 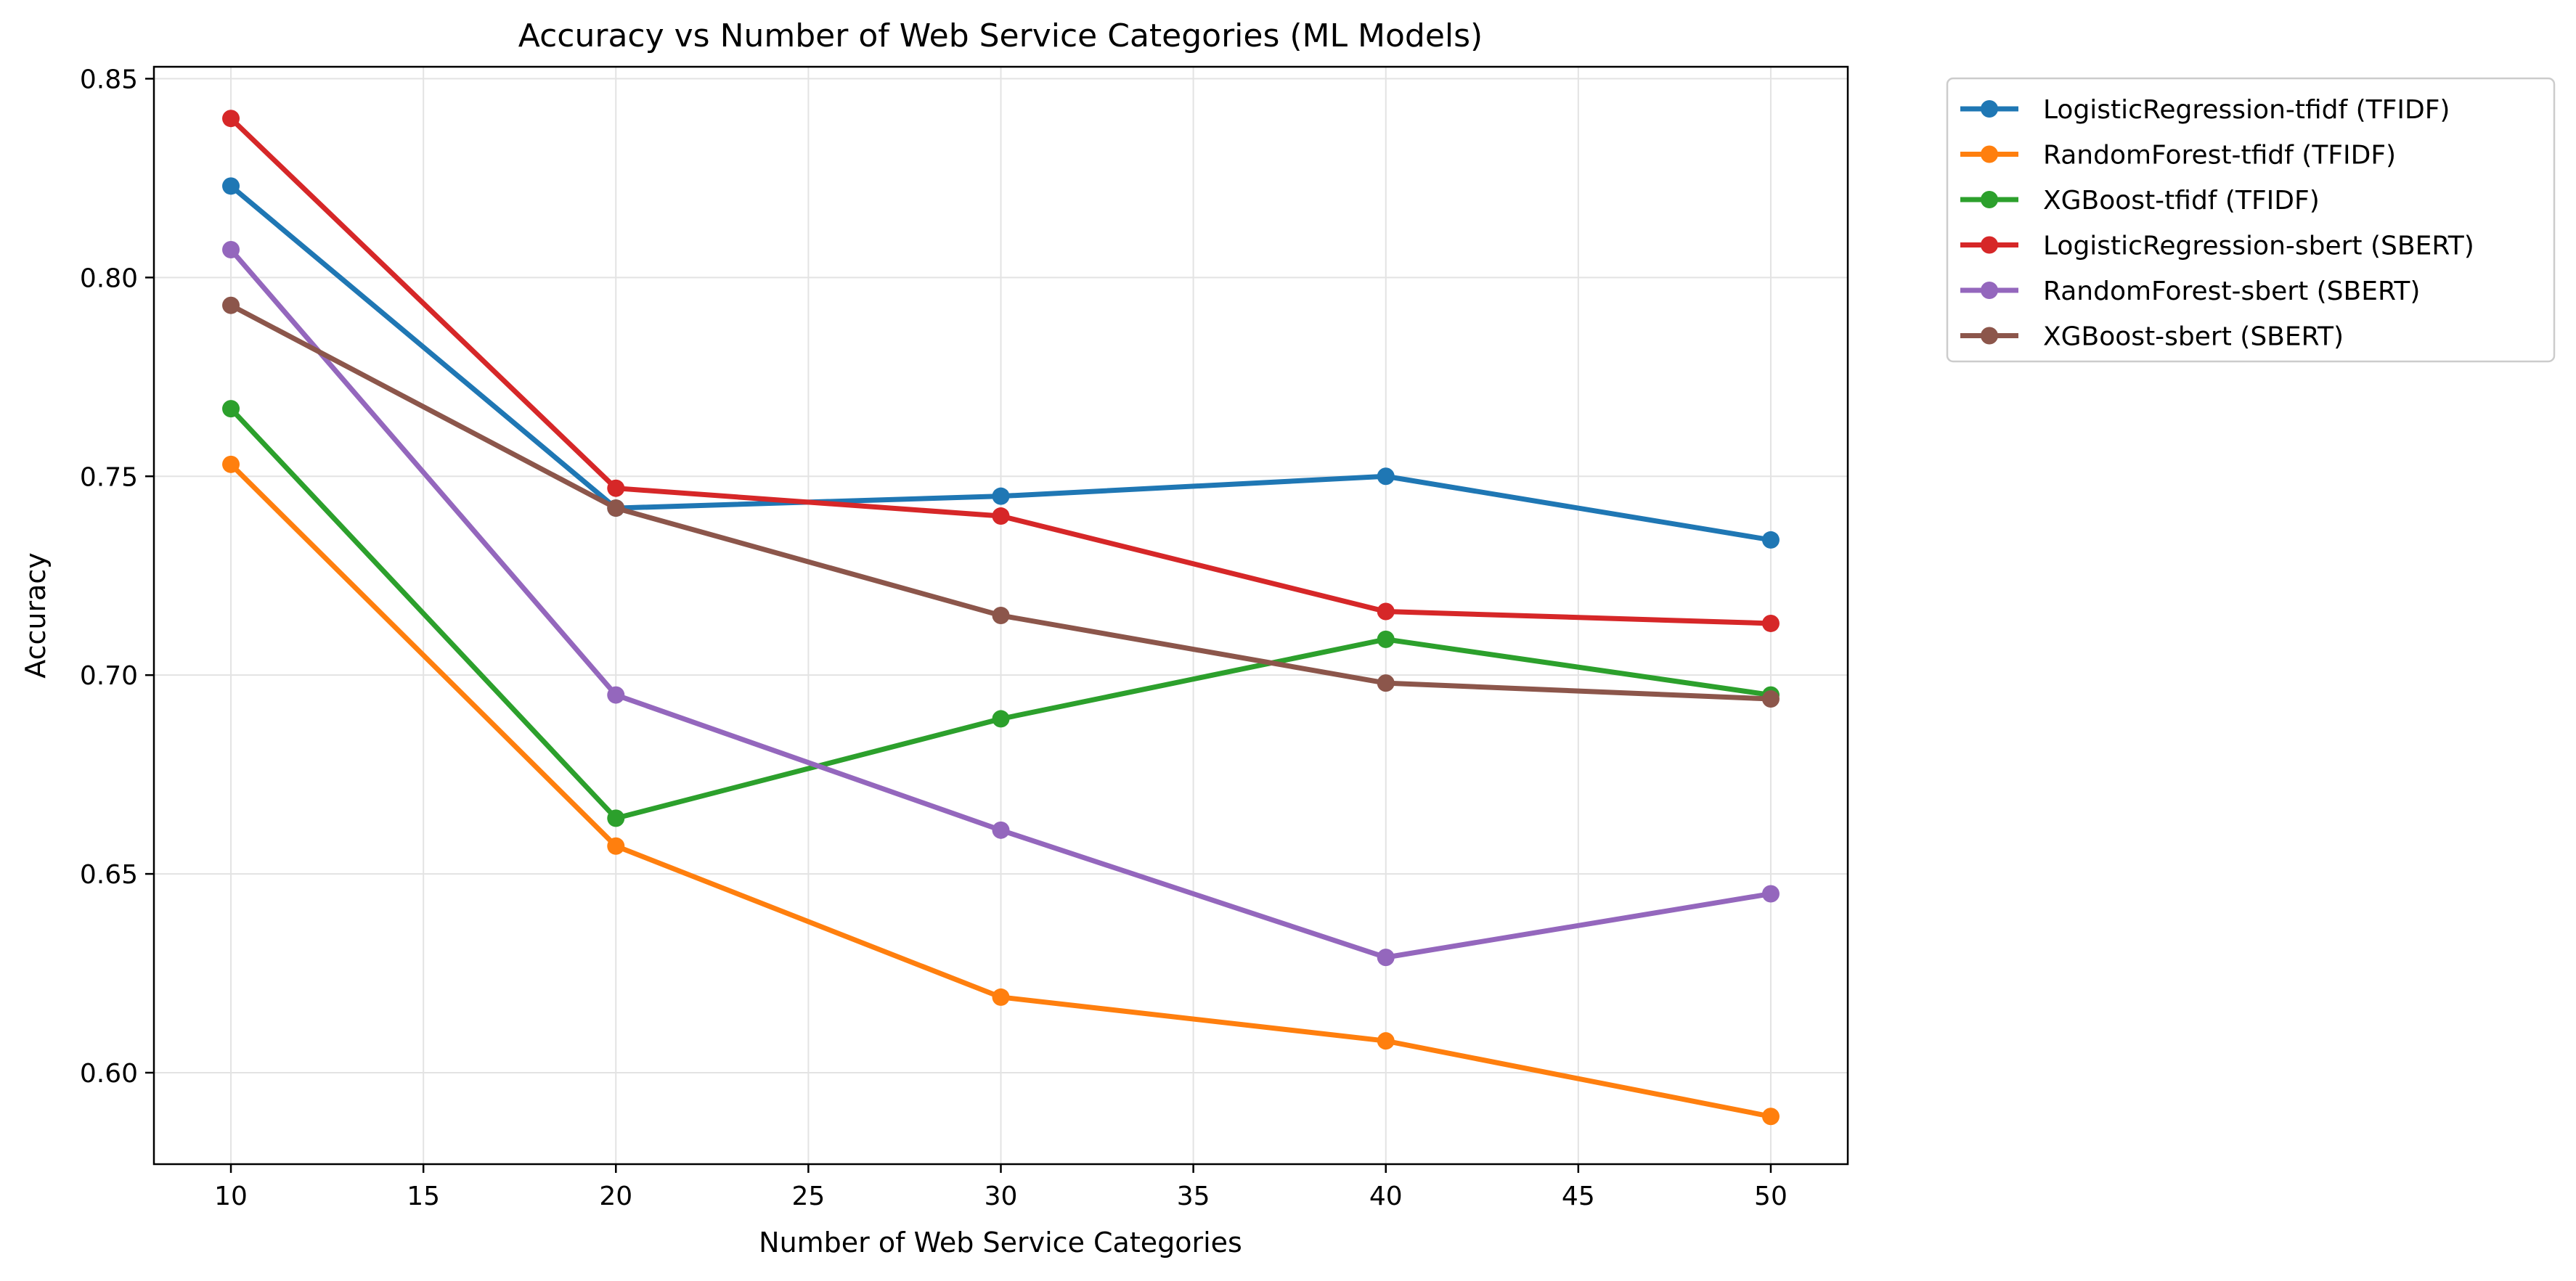 I want to click on x-tick-label: 25, so click(x=808, y=1196).